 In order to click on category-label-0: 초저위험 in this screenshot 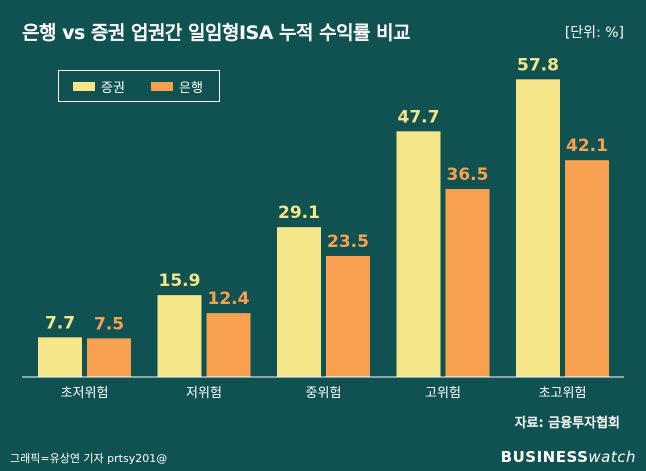, I will do `click(85, 393)`.